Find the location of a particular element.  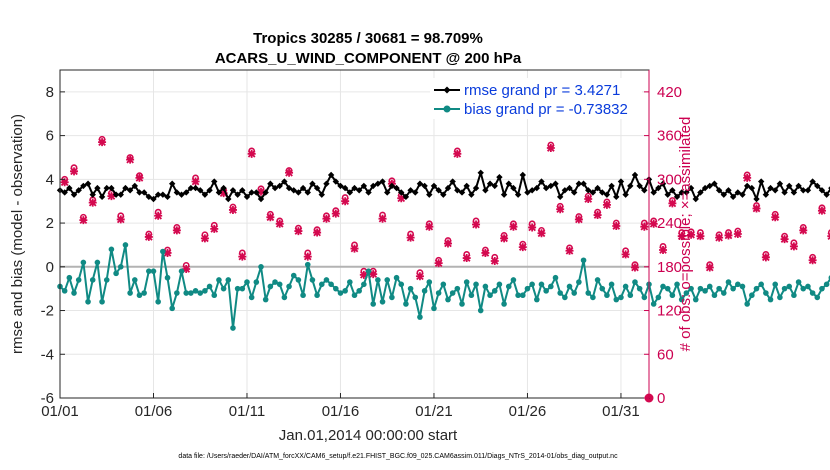

legend-bias-marker is located at coordinates (447, 109).